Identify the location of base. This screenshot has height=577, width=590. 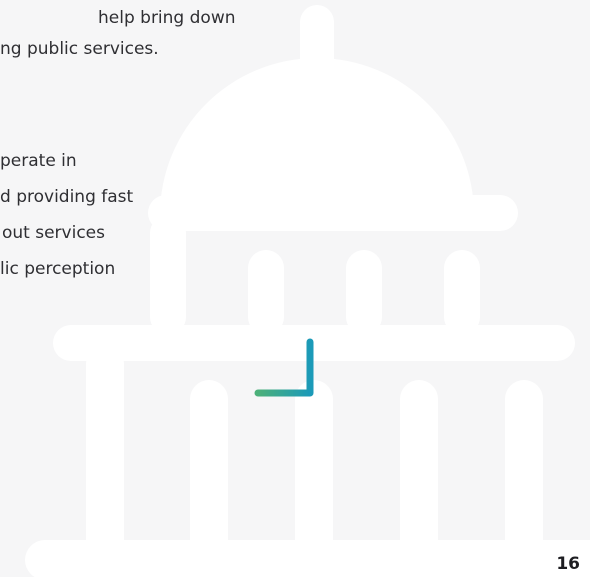
(307, 558).